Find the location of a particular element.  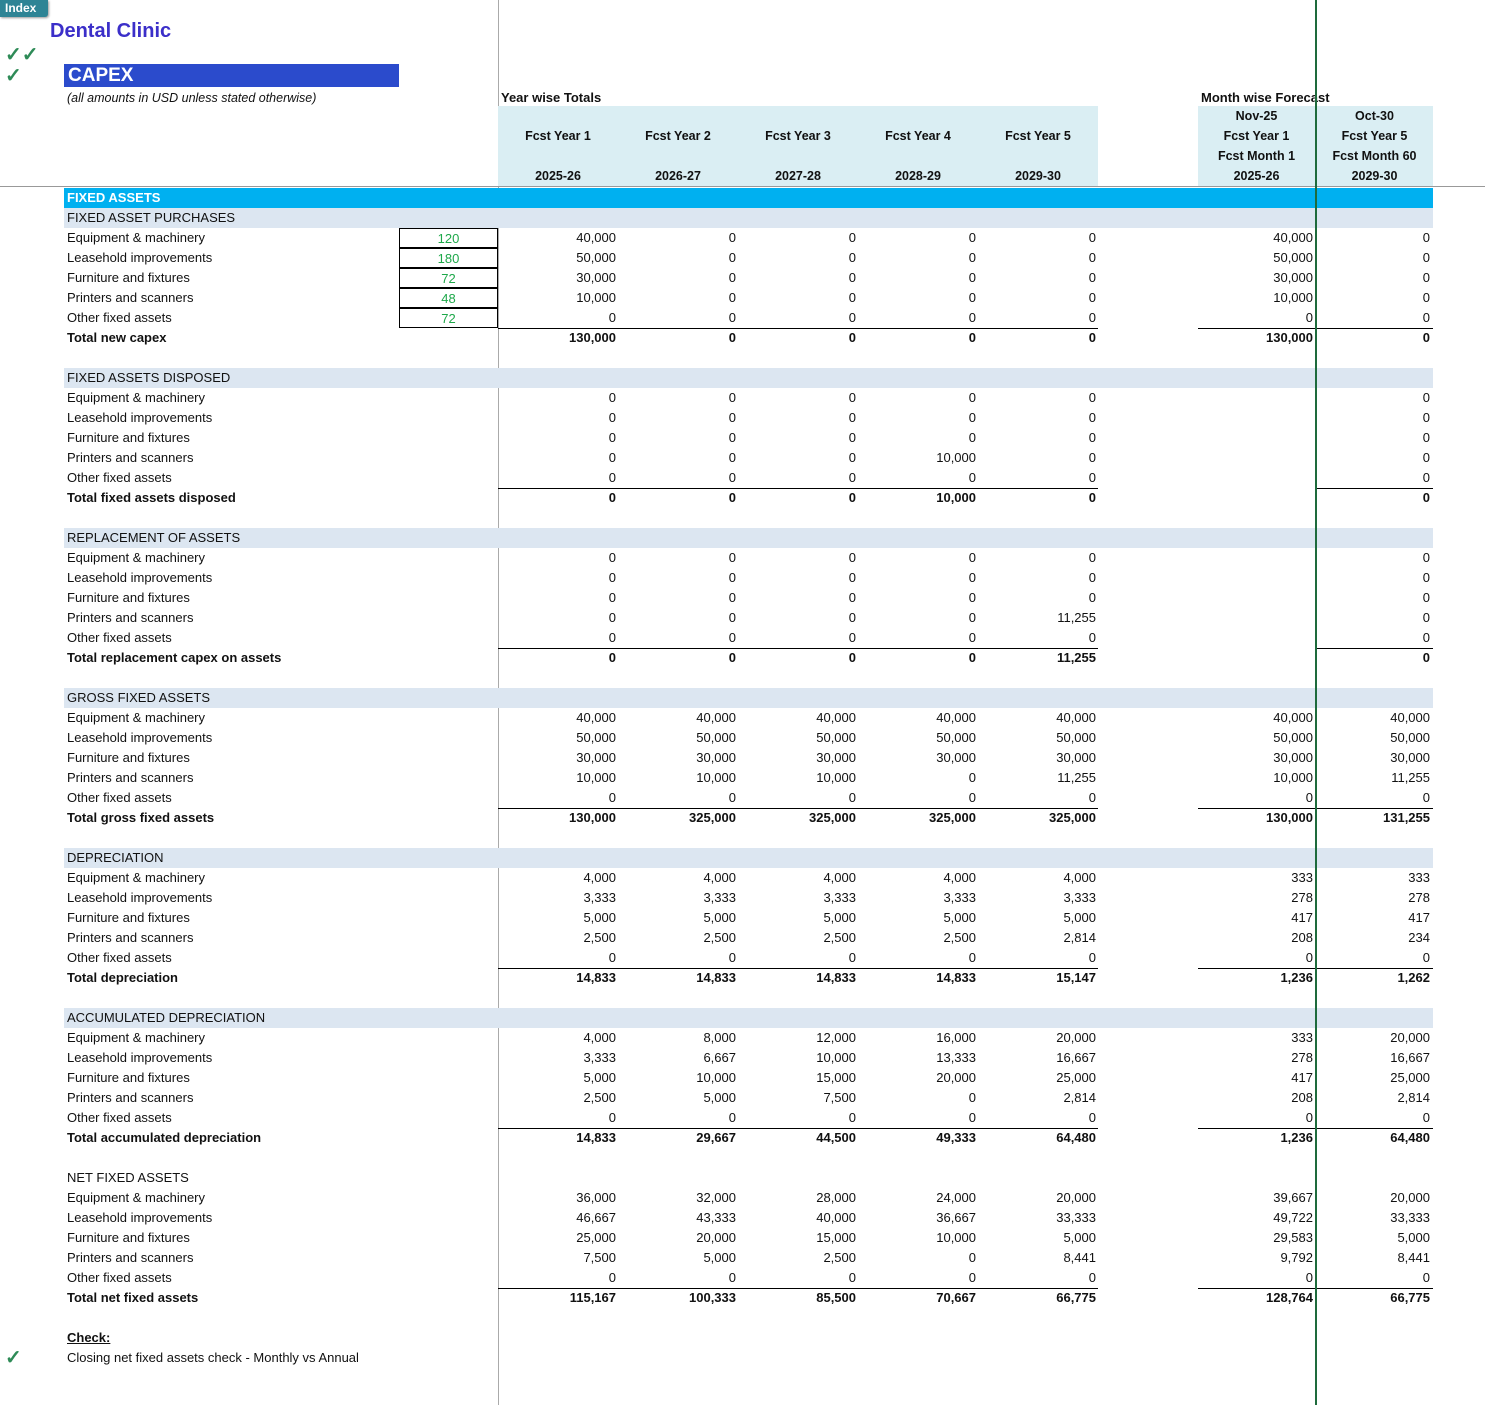

row-label: Equipment & machinery is located at coordinates (136, 397).